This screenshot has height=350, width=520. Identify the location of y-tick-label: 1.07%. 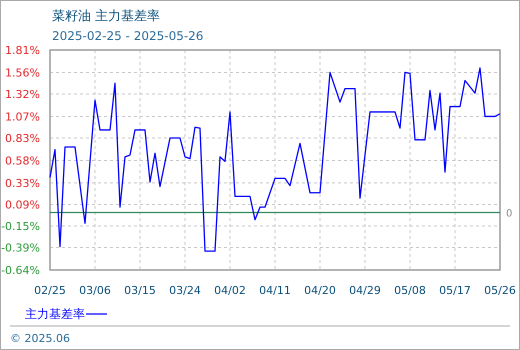
(22, 117).